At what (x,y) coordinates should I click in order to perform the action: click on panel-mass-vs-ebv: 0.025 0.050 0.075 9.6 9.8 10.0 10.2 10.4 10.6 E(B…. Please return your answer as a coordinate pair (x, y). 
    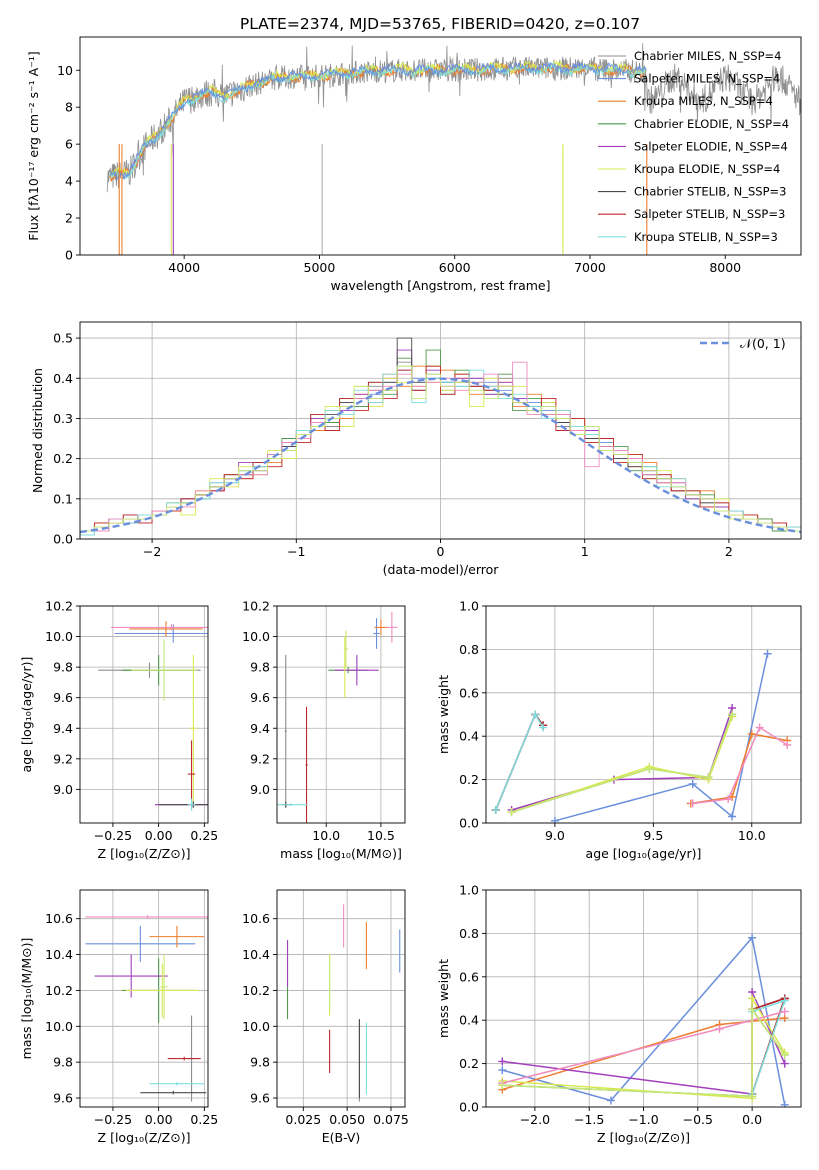
    Looking at the image, I should click on (325, 1017).